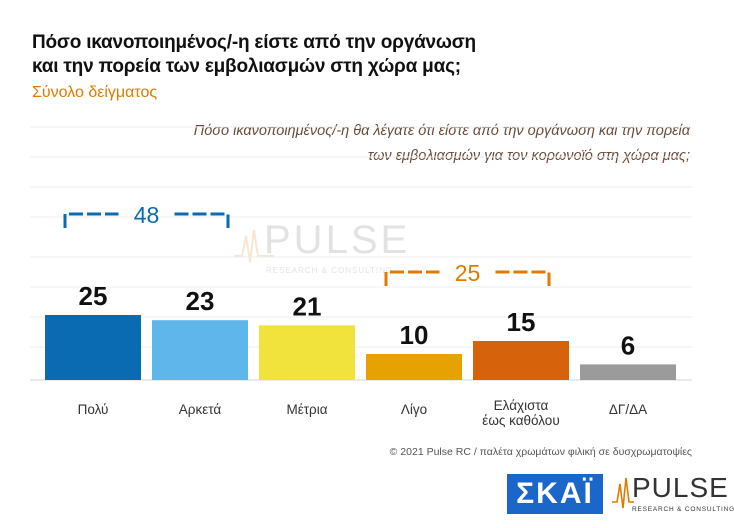  Describe the element at coordinates (521, 405) in the screenshot. I see `category-label: Ελάχιστα` at that location.